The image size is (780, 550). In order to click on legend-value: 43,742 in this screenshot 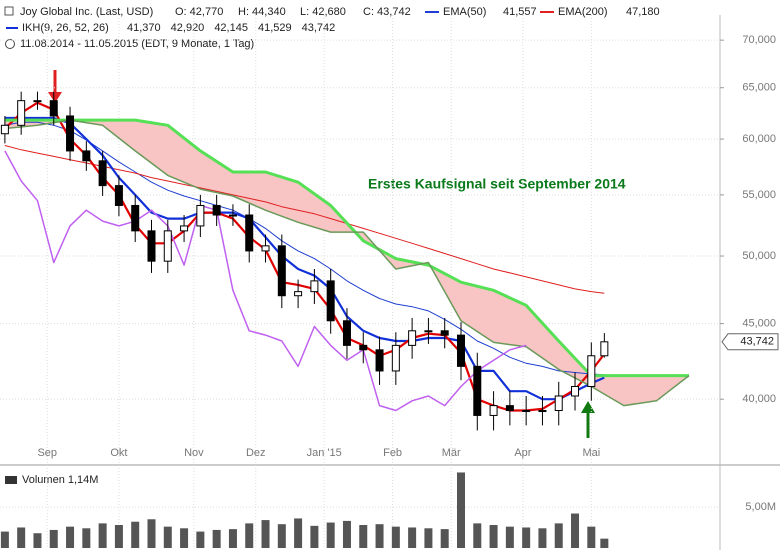, I will do `click(319, 28)`.